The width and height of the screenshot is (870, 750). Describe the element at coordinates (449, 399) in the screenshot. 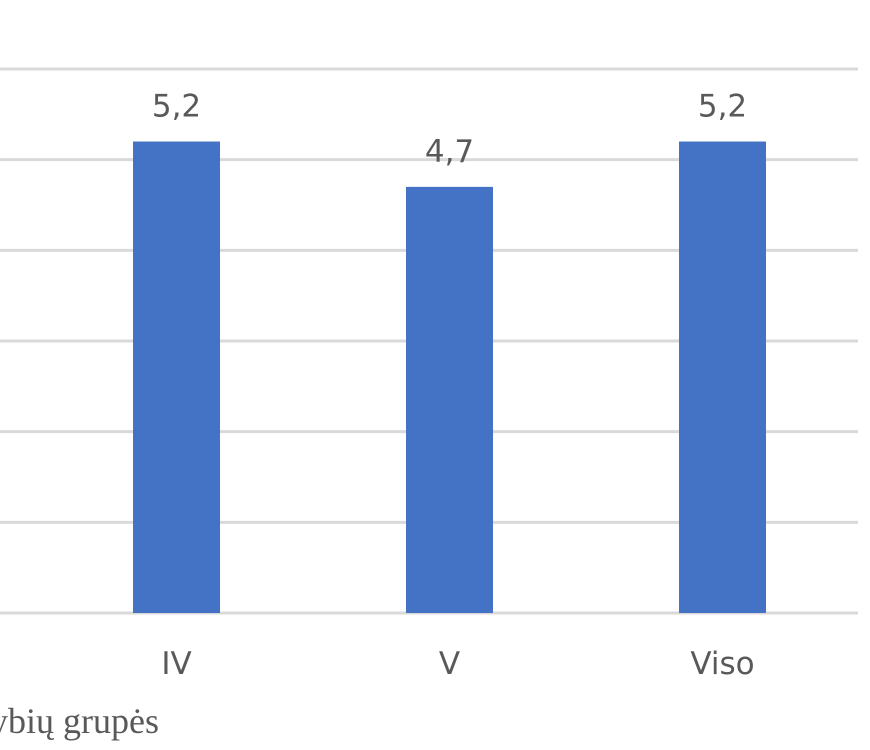

I see `bar-v` at that location.